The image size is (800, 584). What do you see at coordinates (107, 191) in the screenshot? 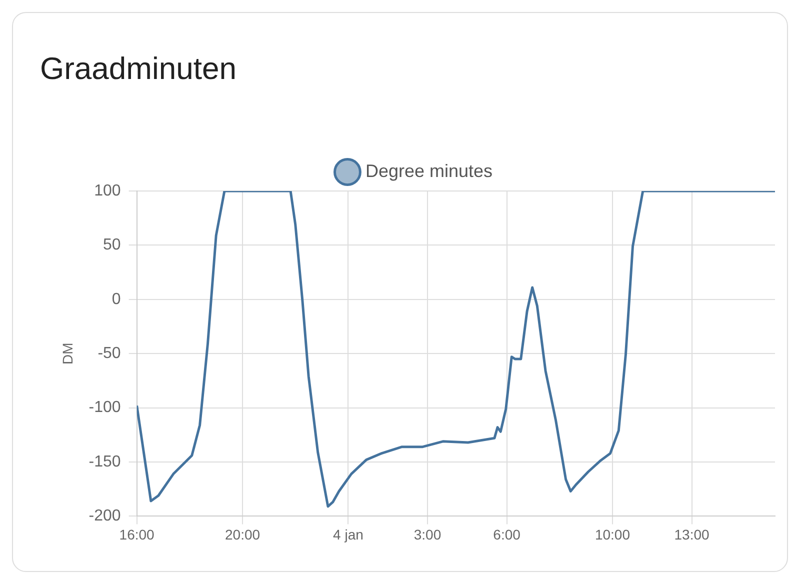
I see `y-tick-label: 100` at bounding box center [107, 191].